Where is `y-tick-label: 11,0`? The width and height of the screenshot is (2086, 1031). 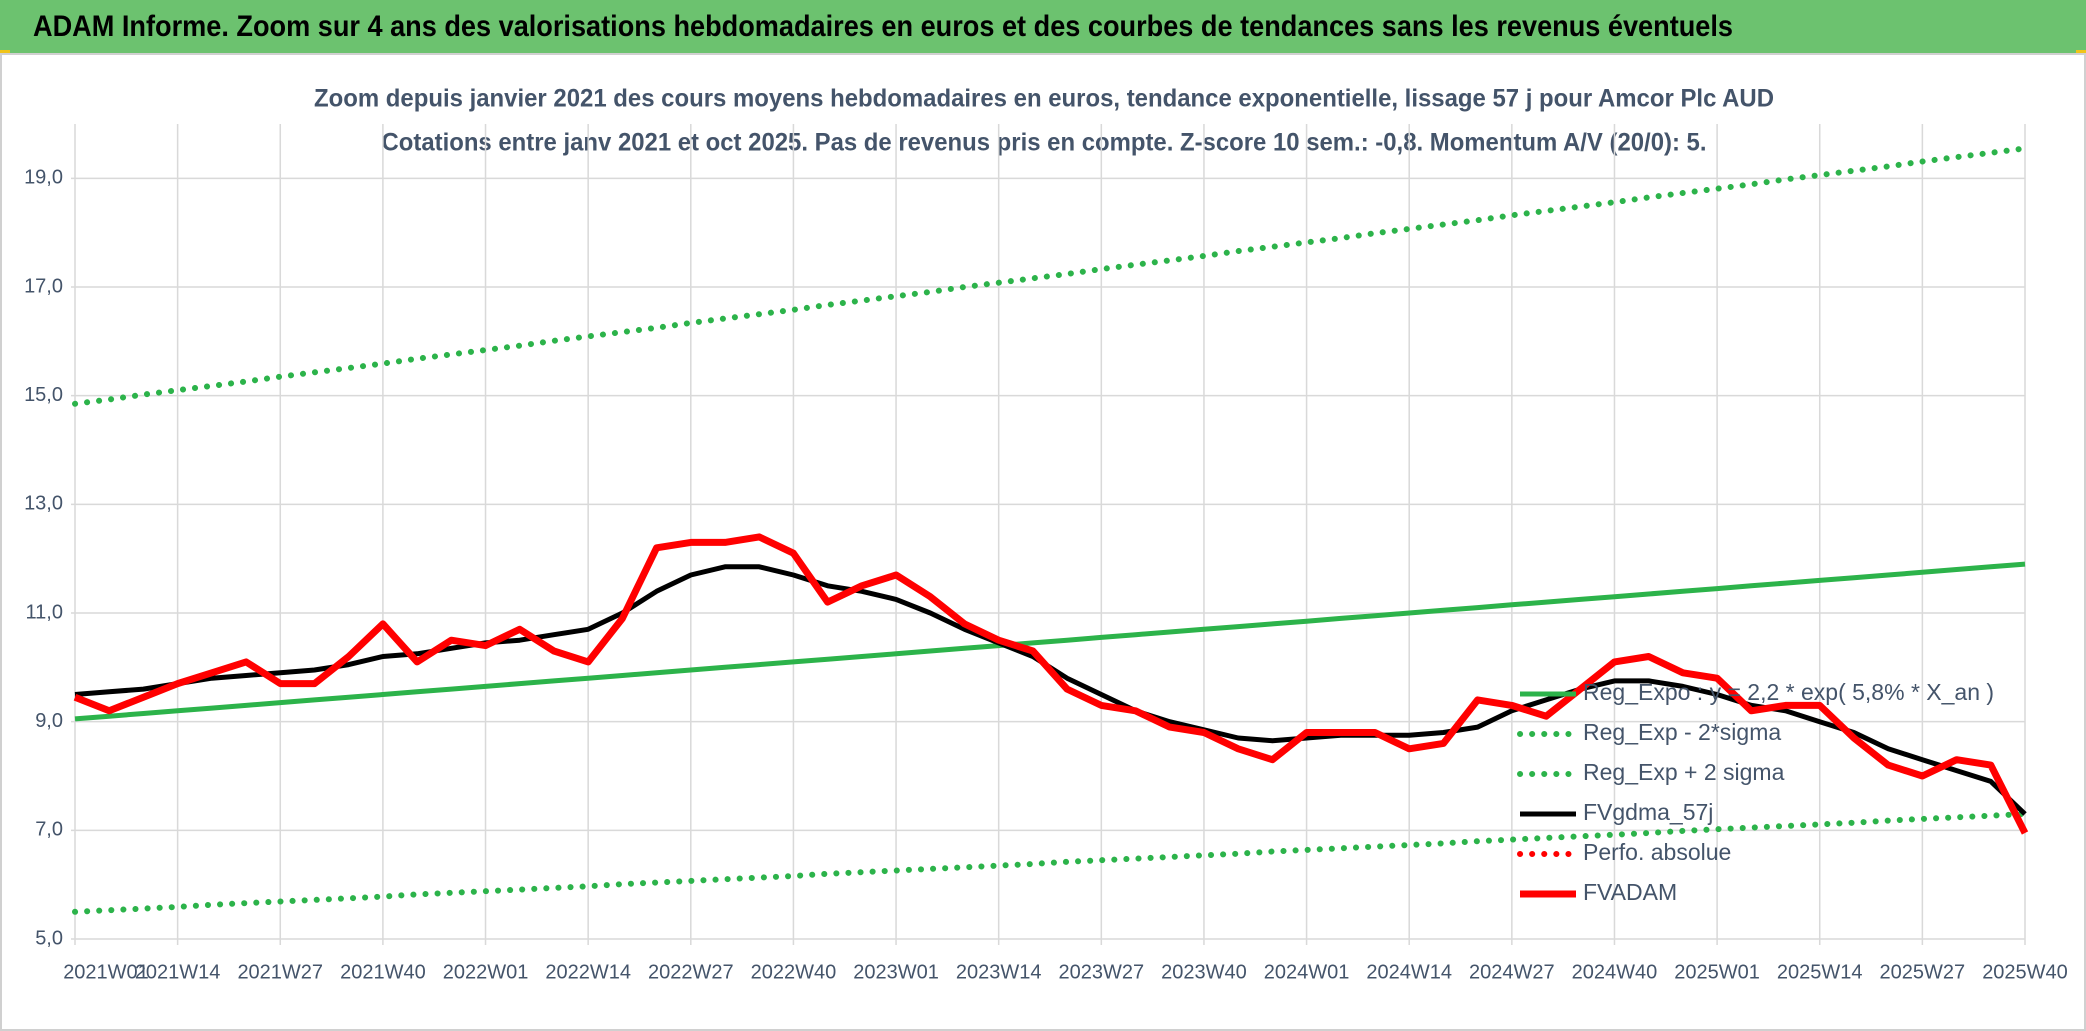 y-tick-label: 11,0 is located at coordinates (44, 612).